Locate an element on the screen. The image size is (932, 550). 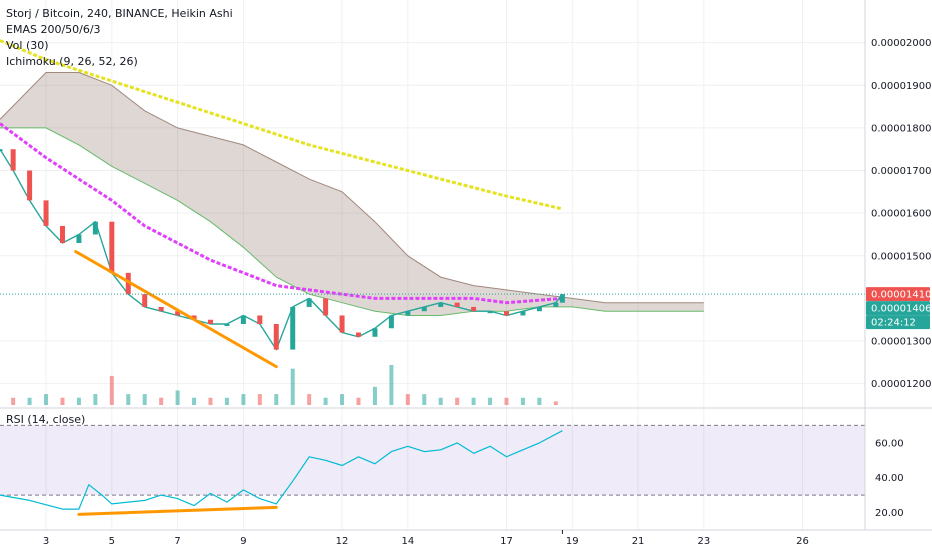
time-tick-label-3: 9 is located at coordinates (243, 541).